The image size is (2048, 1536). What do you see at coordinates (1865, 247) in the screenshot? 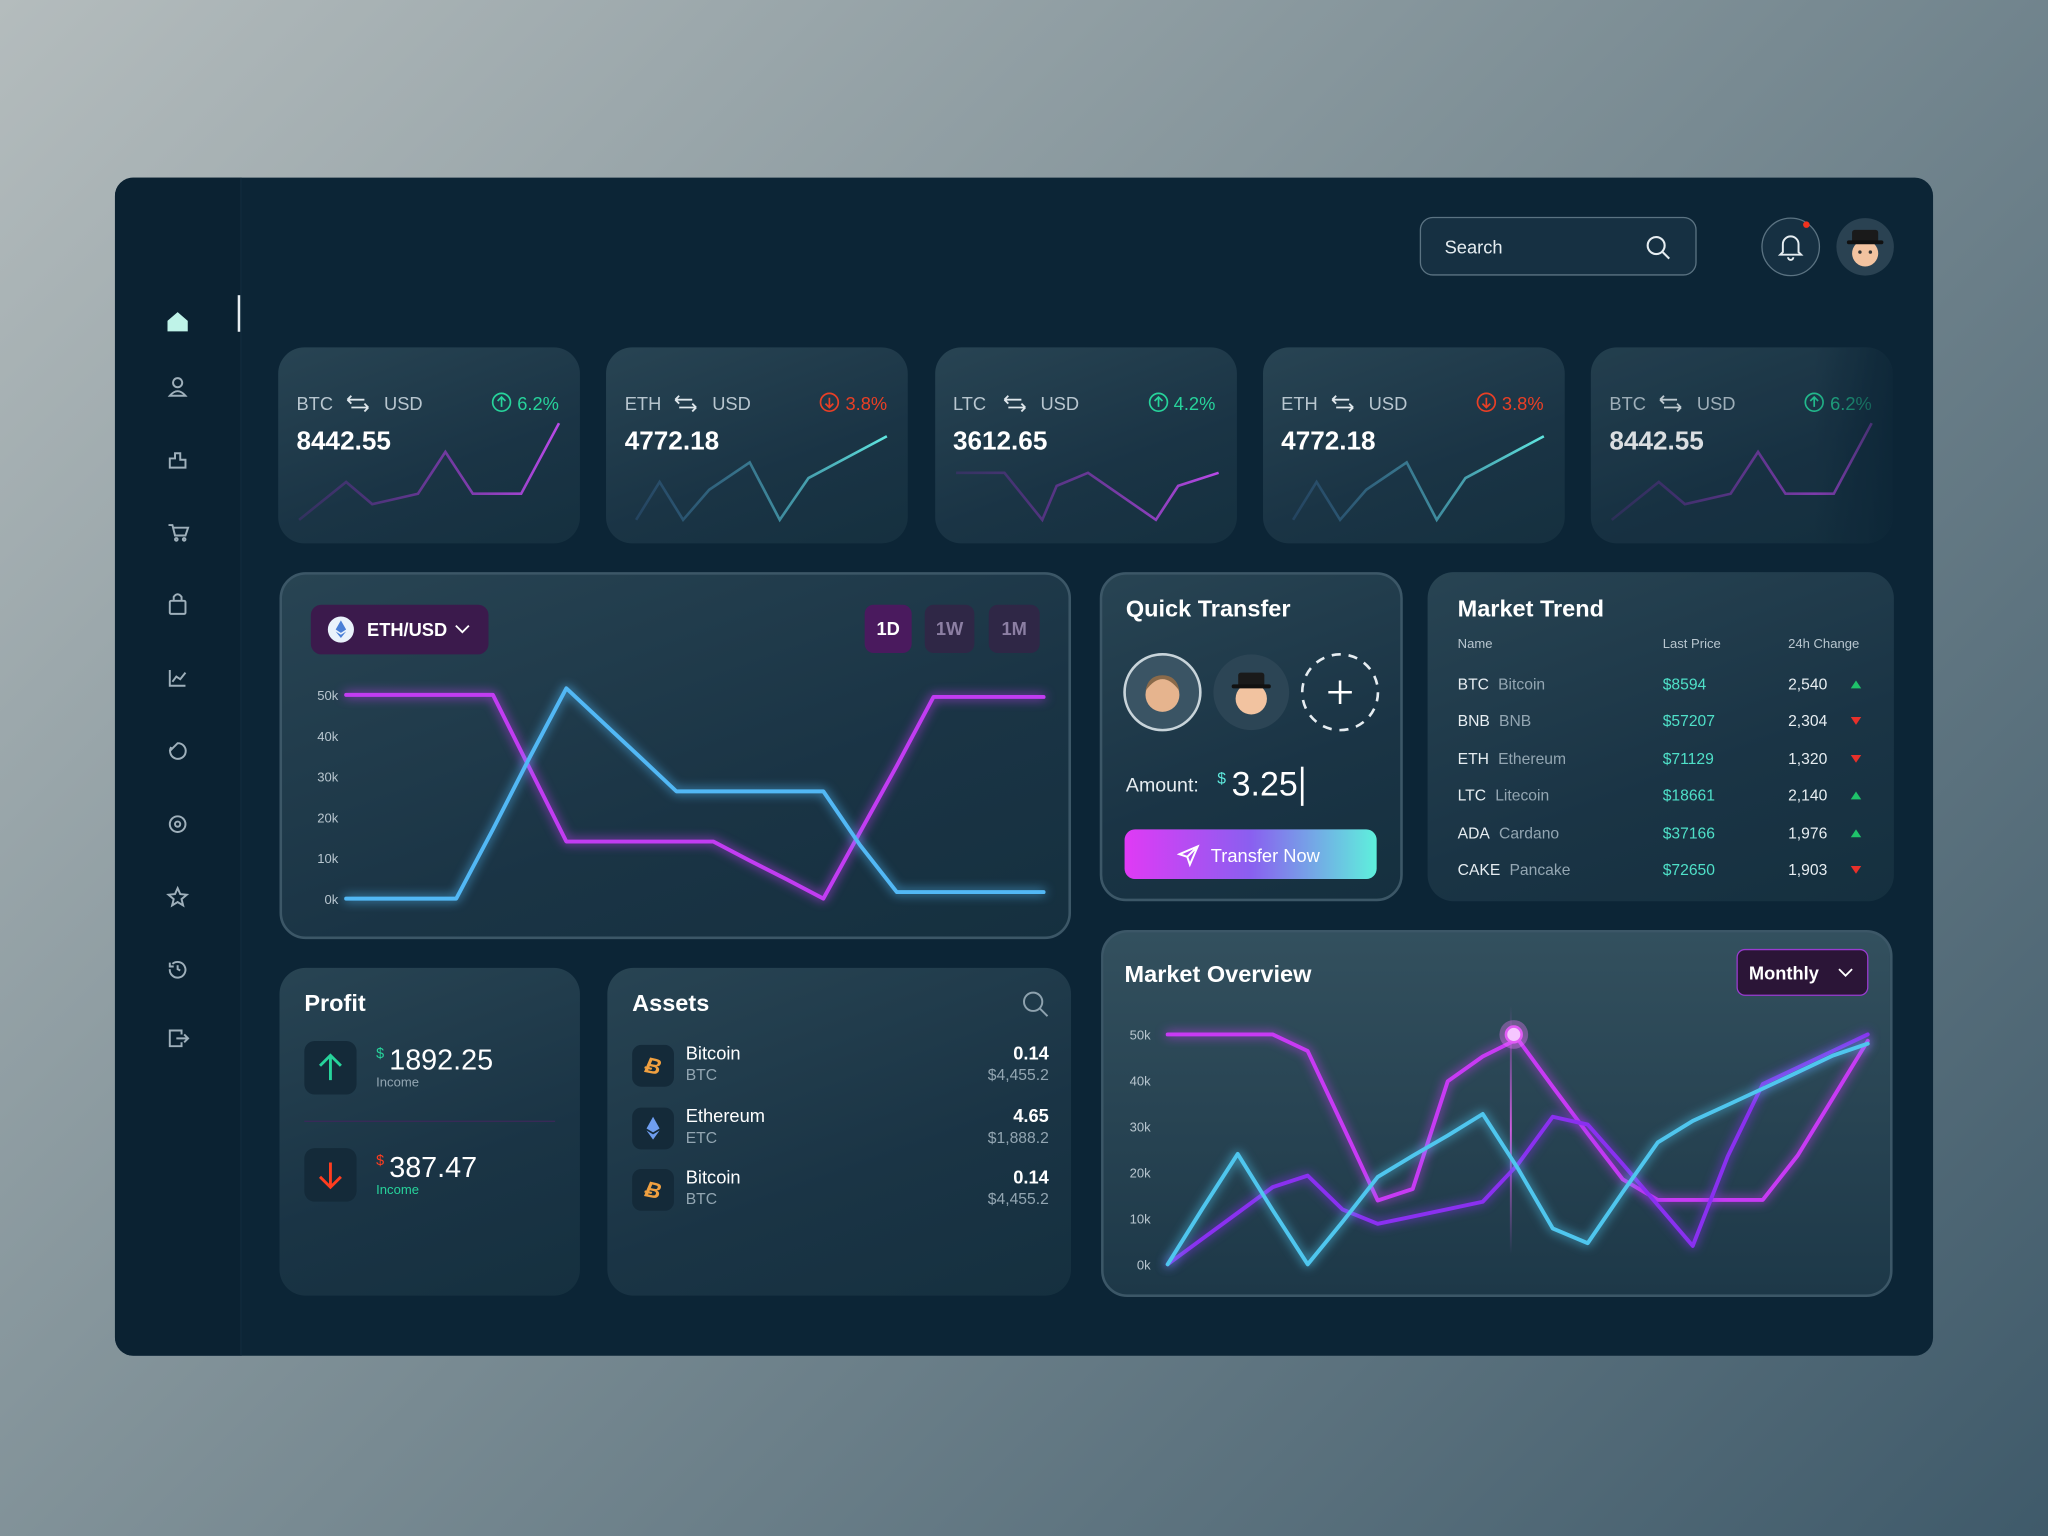
I see `user-avatar` at bounding box center [1865, 247].